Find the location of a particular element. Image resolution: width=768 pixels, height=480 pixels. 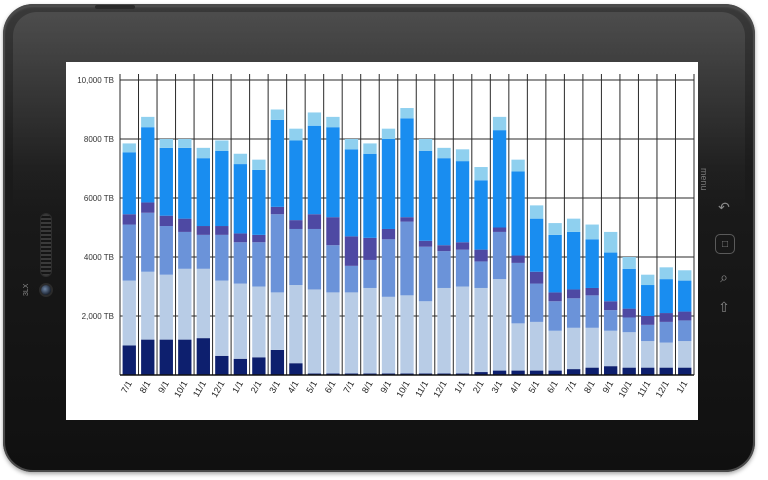

up-arrow-icon: ⇧ is located at coordinates (724, 306).